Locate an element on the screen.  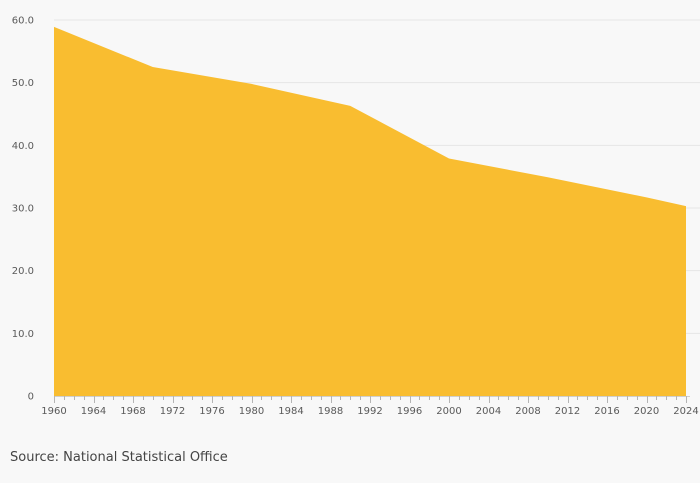
x-tick-label: 2020 is located at coordinates (646, 411).